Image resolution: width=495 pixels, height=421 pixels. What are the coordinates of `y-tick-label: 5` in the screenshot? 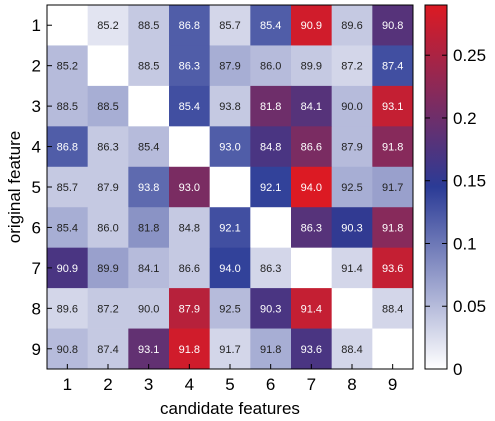 It's located at (36, 187).